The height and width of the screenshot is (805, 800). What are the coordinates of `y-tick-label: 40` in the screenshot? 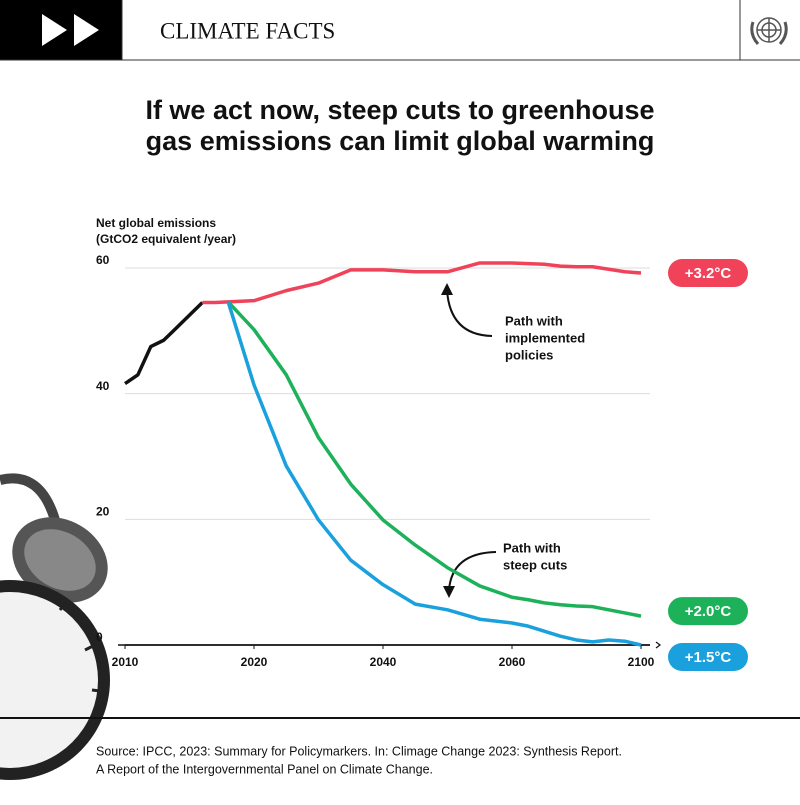 It's located at (103, 386).